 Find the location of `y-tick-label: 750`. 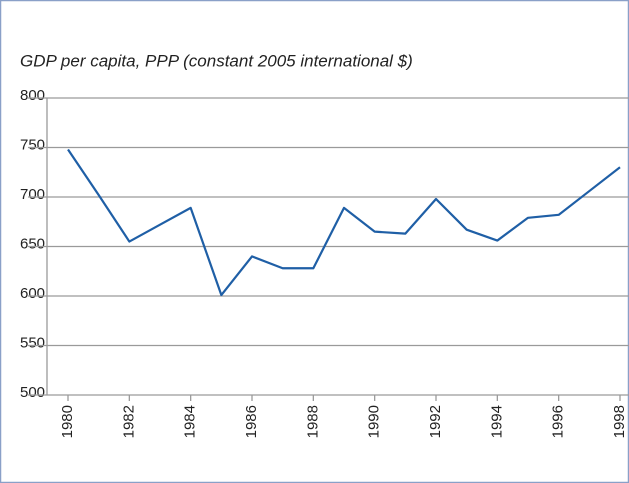

y-tick-label: 750 is located at coordinates (32, 144).